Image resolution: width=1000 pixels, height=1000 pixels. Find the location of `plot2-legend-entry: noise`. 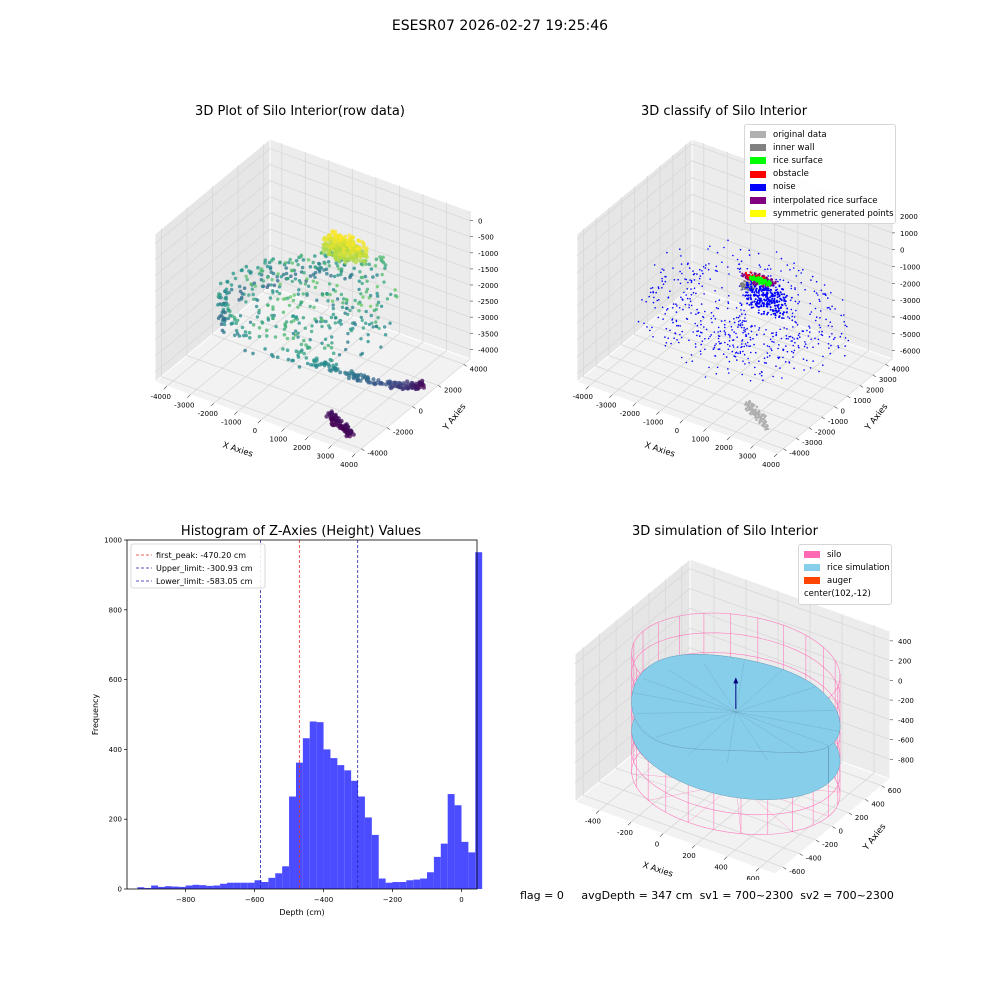

plot2-legend-entry: noise is located at coordinates (820, 187).